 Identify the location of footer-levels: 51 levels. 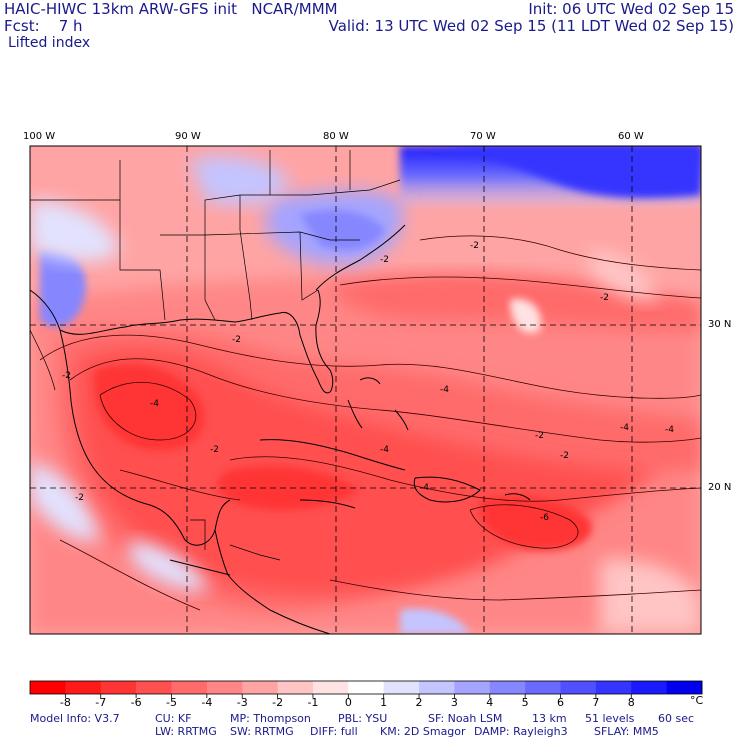
(610, 718).